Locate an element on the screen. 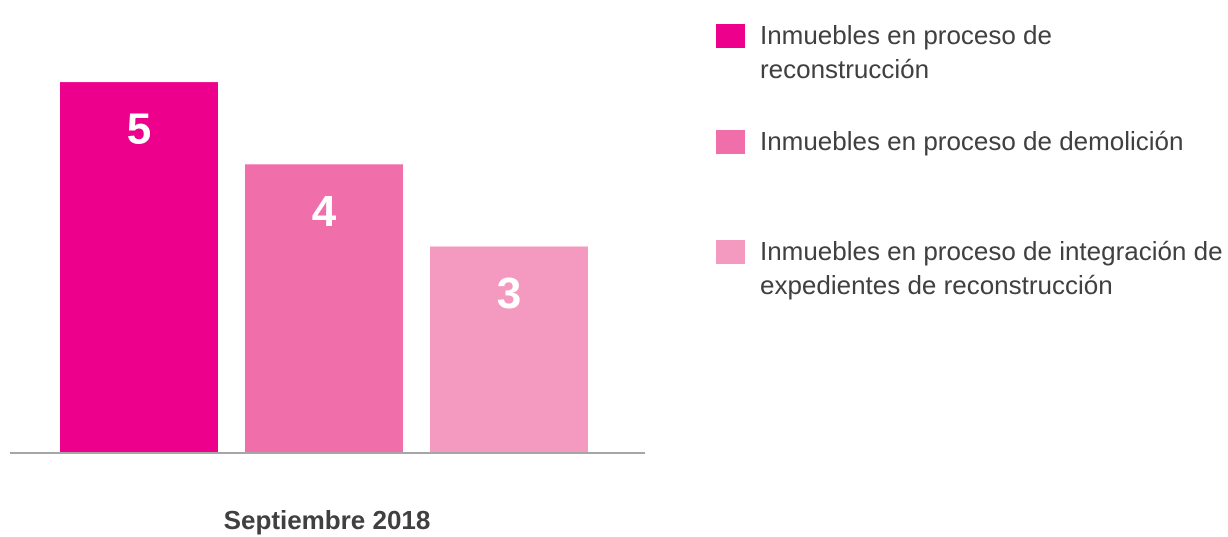  legend-item: Inmuebles en proceso de demolición is located at coordinates (971, 141).